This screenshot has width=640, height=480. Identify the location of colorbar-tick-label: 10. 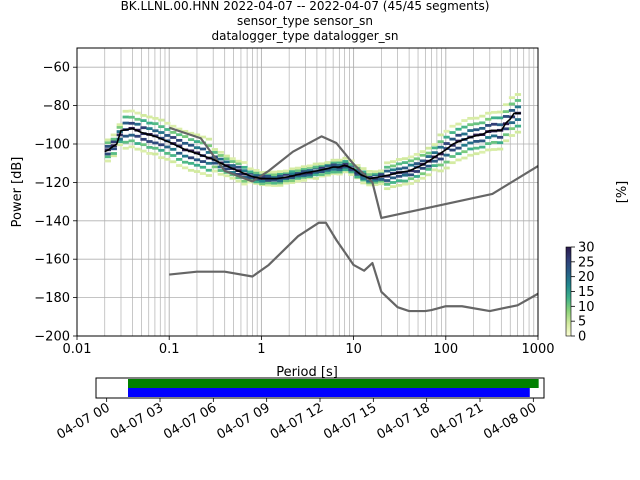
(586, 307).